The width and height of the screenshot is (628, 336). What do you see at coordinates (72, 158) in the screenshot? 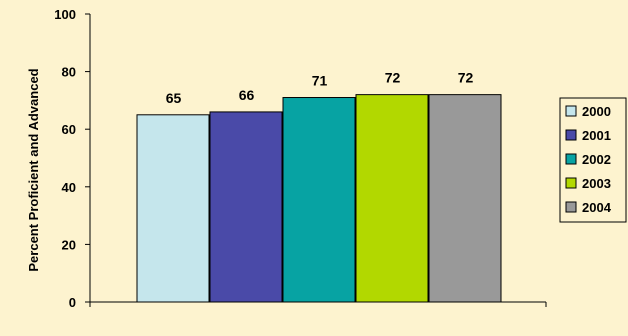
I see `y-tick-labels: 0 20 40 60 80 100` at bounding box center [72, 158].